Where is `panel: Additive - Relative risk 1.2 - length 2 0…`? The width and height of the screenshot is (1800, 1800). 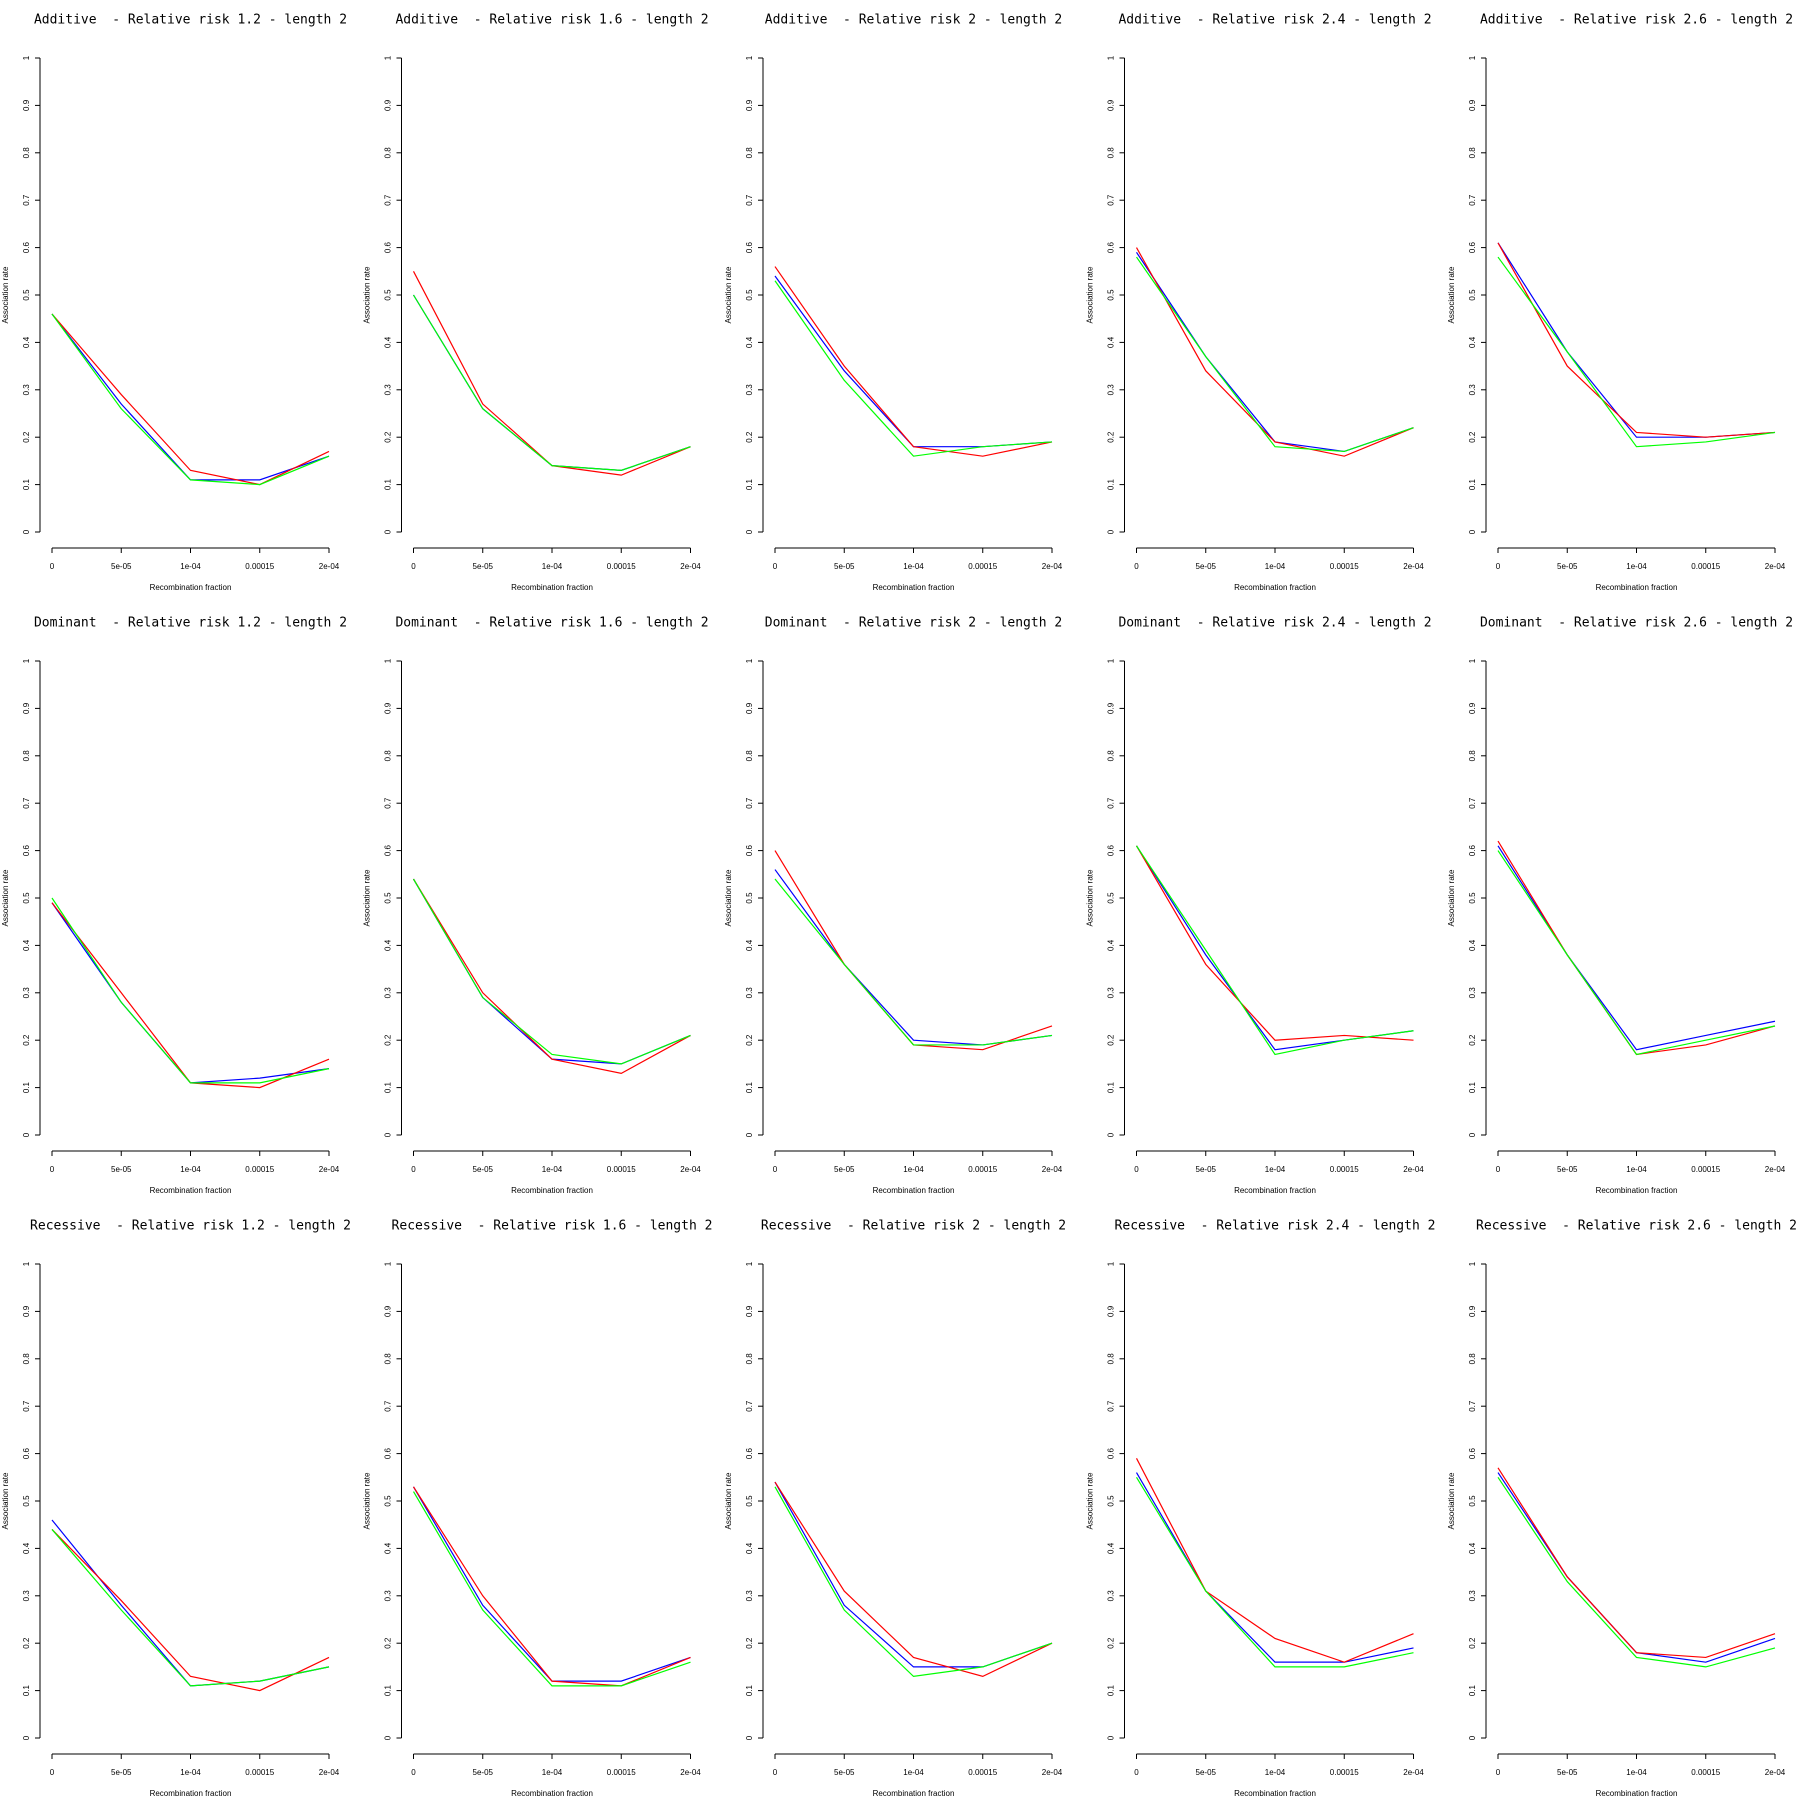 panel: Additive - Relative risk 1.2 - length 2 0… is located at coordinates (174, 303).